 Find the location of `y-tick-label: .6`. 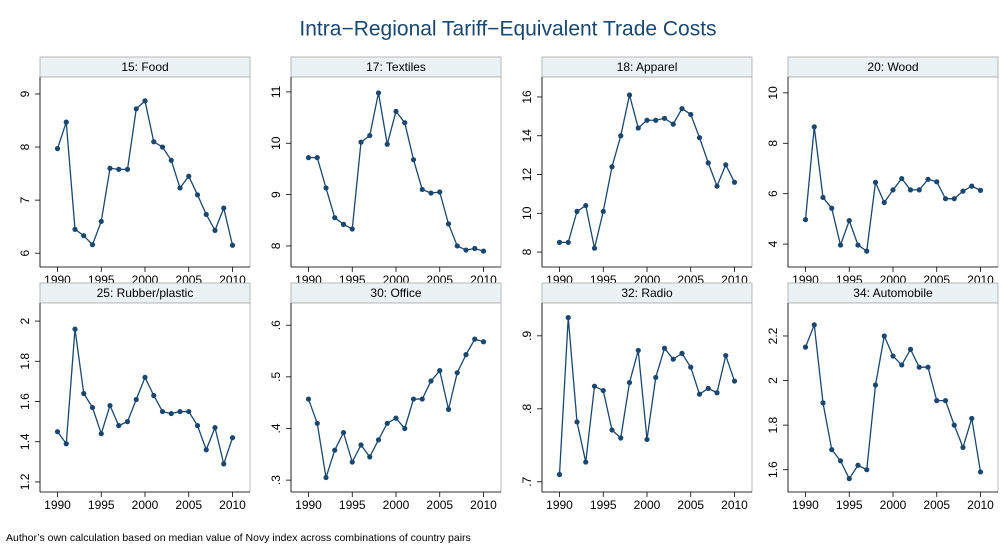

y-tick-label: .6 is located at coordinates (276, 325).